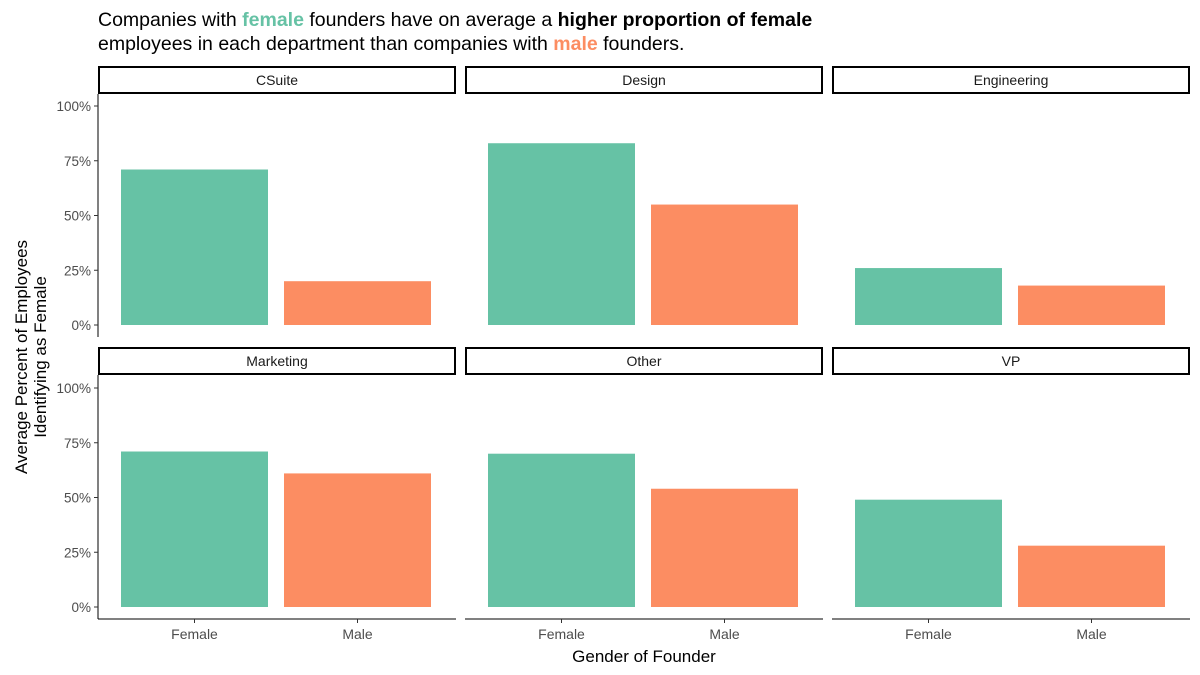 This screenshot has height=675, width=1200. I want to click on title-bold-phrase: higher proportion of female, so click(685, 20).